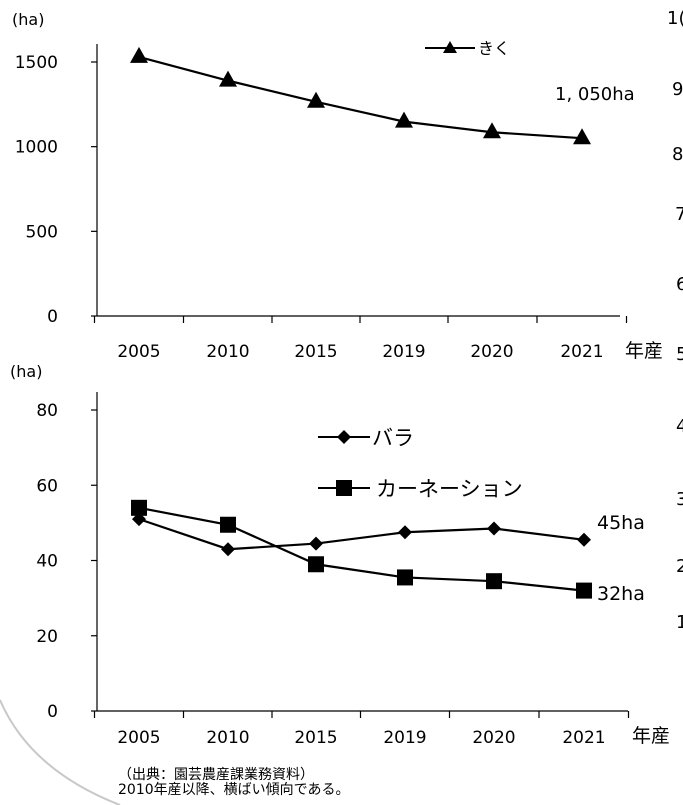 The width and height of the screenshot is (683, 805). I want to click on cutoff-glyph: 8, so click(677, 154).